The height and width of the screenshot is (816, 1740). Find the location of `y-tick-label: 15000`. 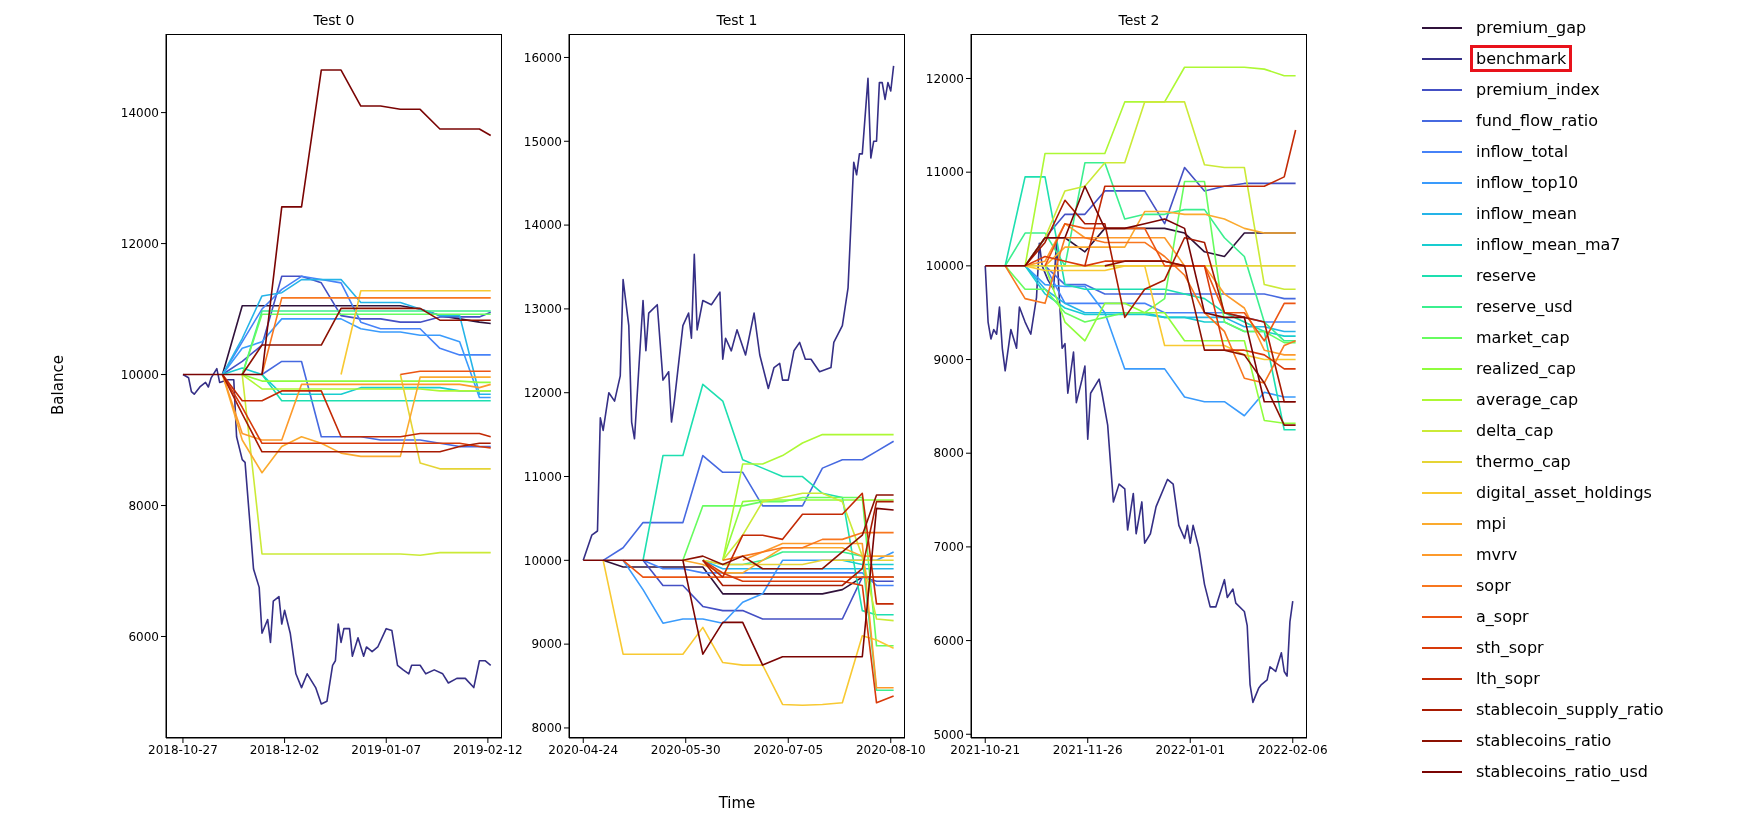

y-tick-label: 15000 is located at coordinates (542, 141).